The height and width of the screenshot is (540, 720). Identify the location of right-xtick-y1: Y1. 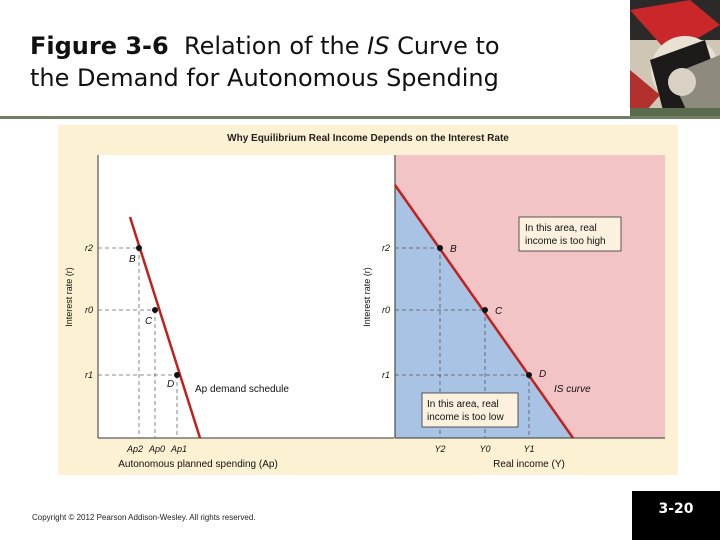
(528, 449).